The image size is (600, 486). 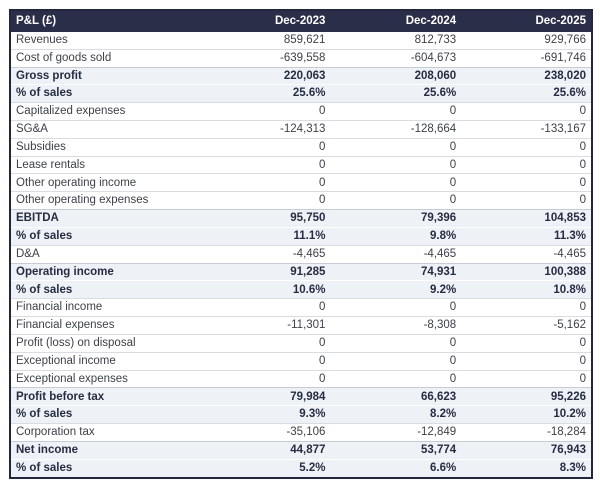 What do you see at coordinates (396, 57) in the screenshot?
I see `row-value: -604,673` at bounding box center [396, 57].